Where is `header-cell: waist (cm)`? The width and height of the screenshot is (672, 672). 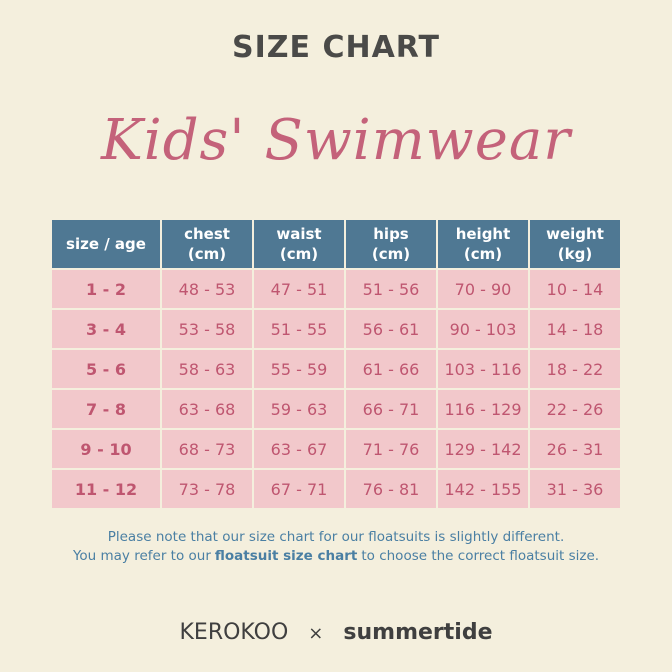 header-cell: waist (cm) is located at coordinates (299, 244).